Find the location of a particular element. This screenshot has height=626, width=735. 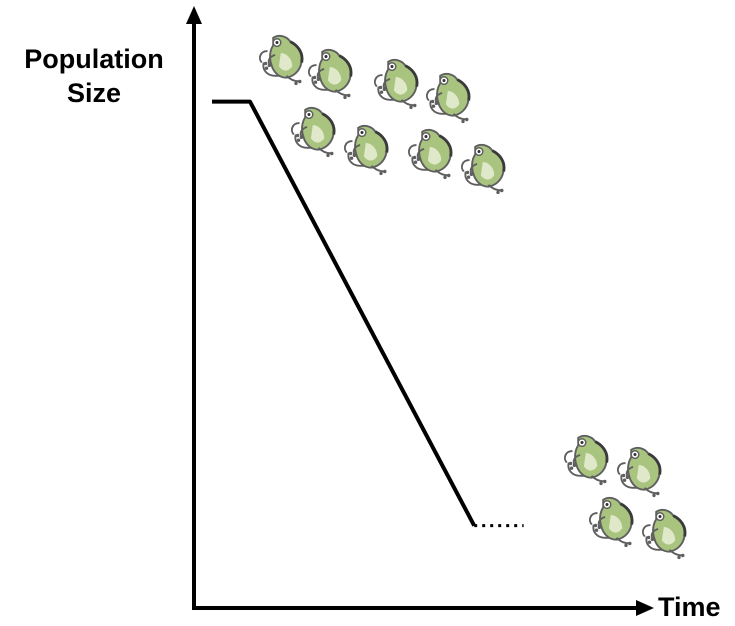

x-axis-arrow is located at coordinates (645, 608).